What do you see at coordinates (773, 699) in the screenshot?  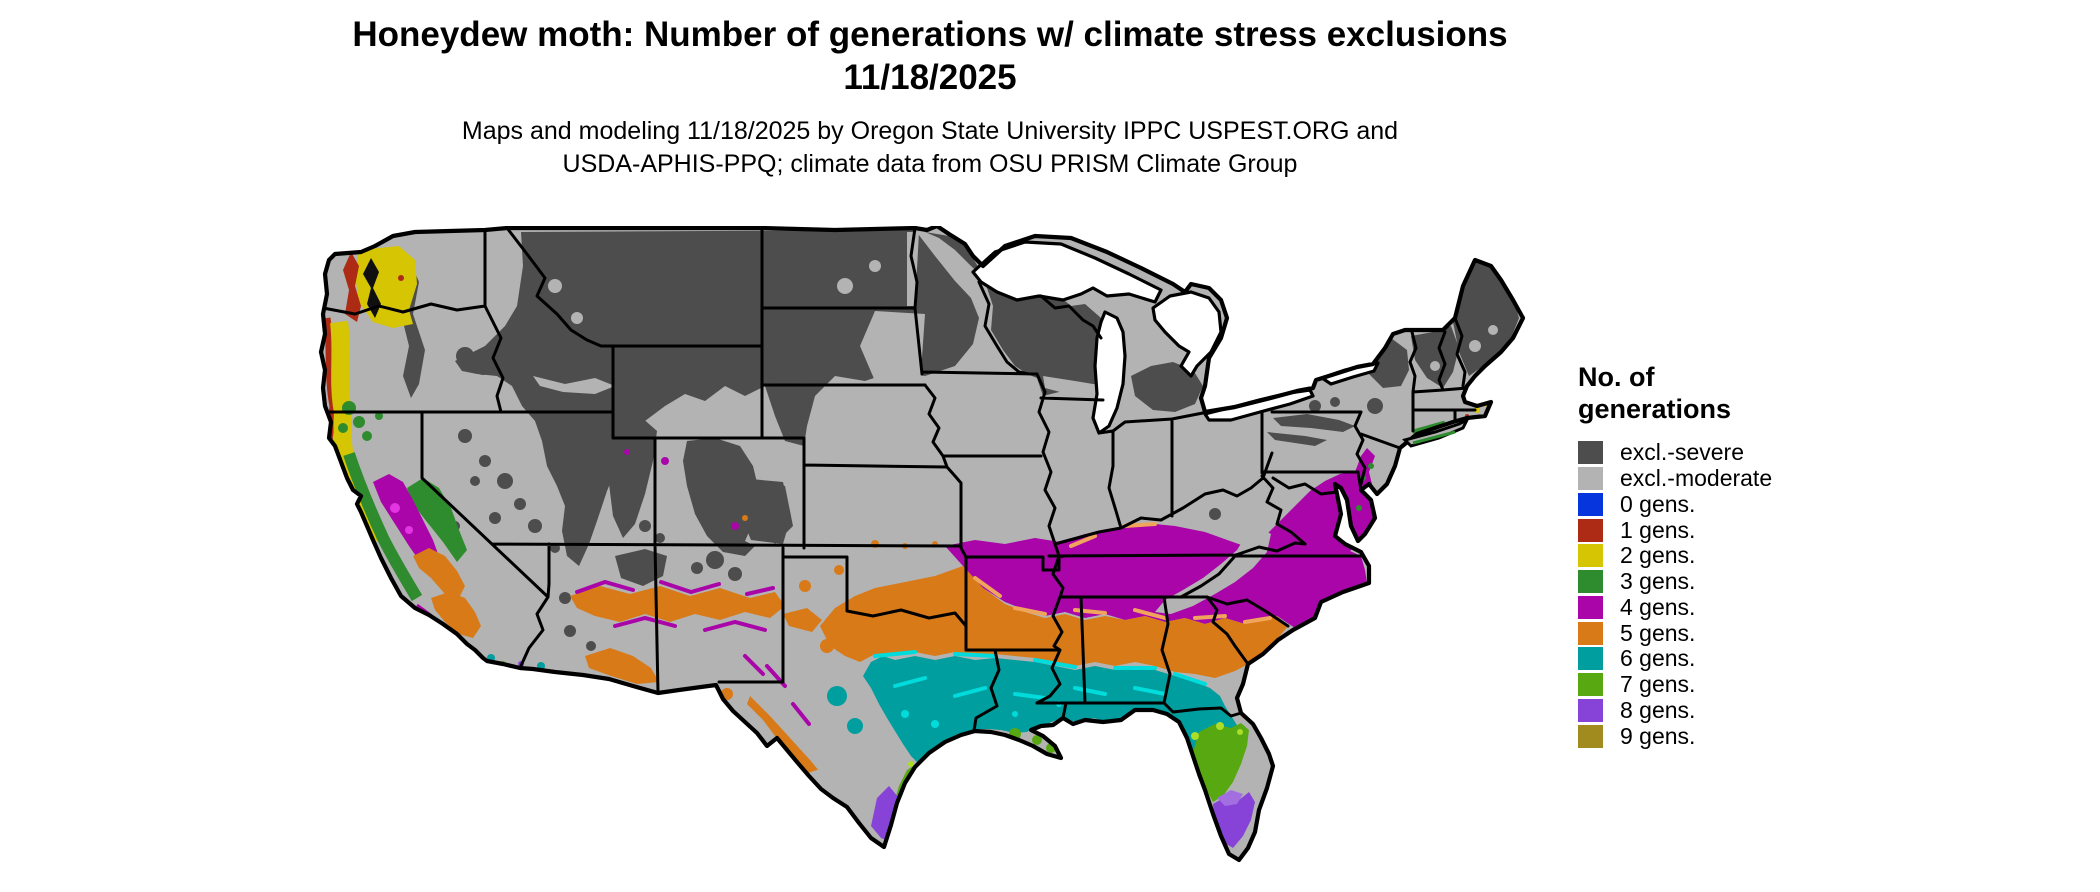 I see `map-region-wtexas-gray` at bounding box center [773, 699].